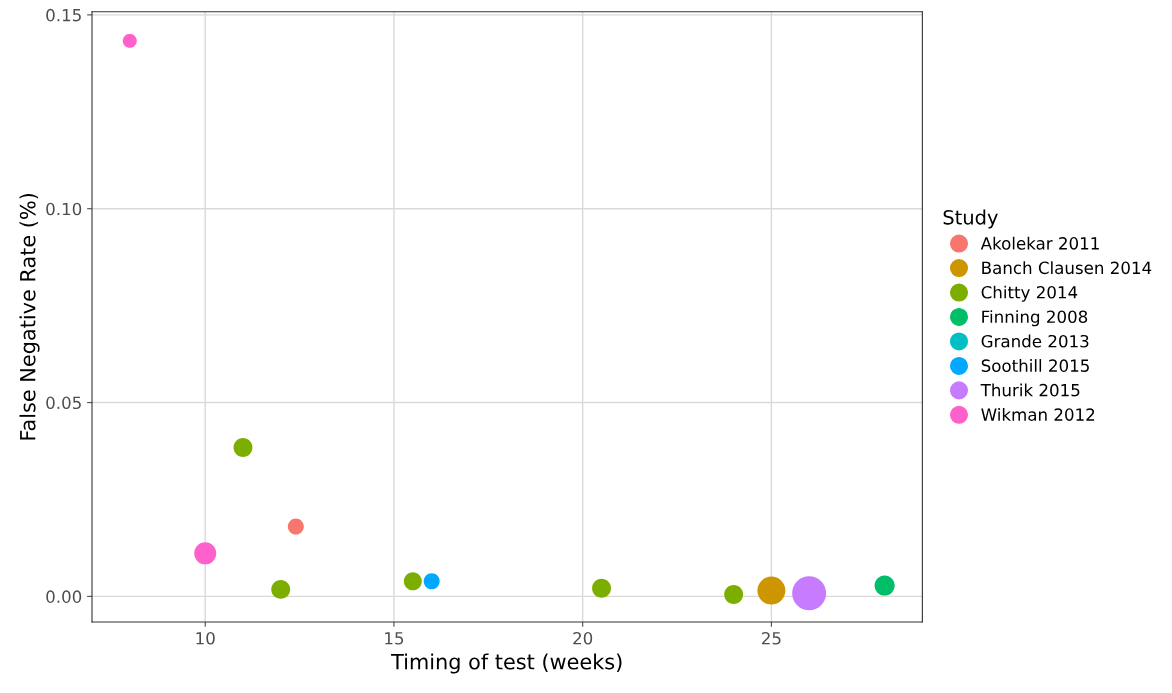 The width and height of the screenshot is (1172, 693). Describe the element at coordinates (63, 403) in the screenshot. I see `y-tick-label: 0.05` at that location.